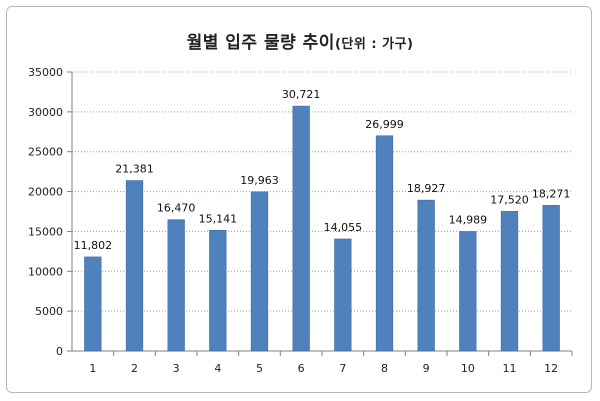 This screenshot has height=401, width=600. Describe the element at coordinates (176, 208) in the screenshot. I see `data-label: 16,470` at that location.